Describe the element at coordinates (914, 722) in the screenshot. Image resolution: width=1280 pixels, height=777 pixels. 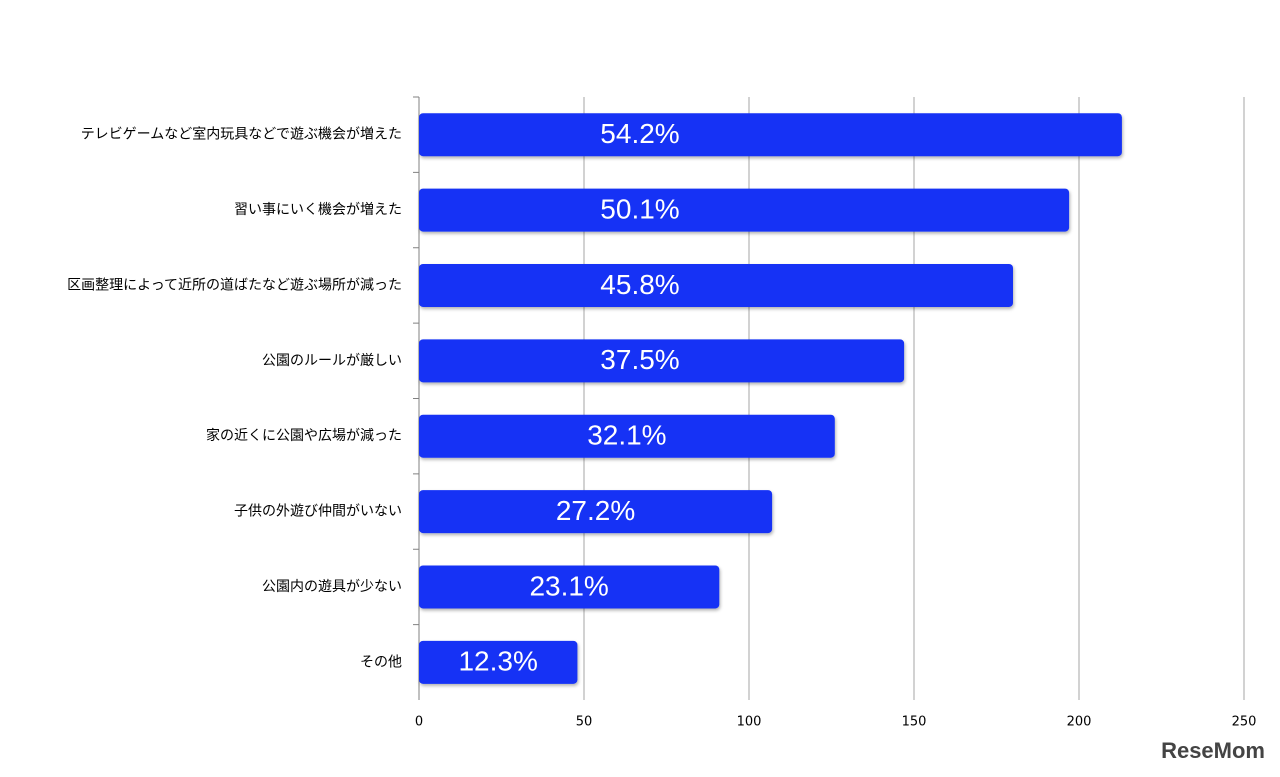
I see `x-tick-label: 150` at that location.